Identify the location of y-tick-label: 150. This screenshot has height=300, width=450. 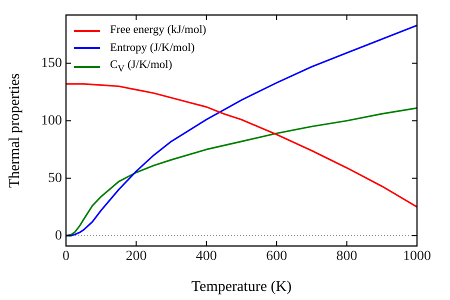
(51, 63).